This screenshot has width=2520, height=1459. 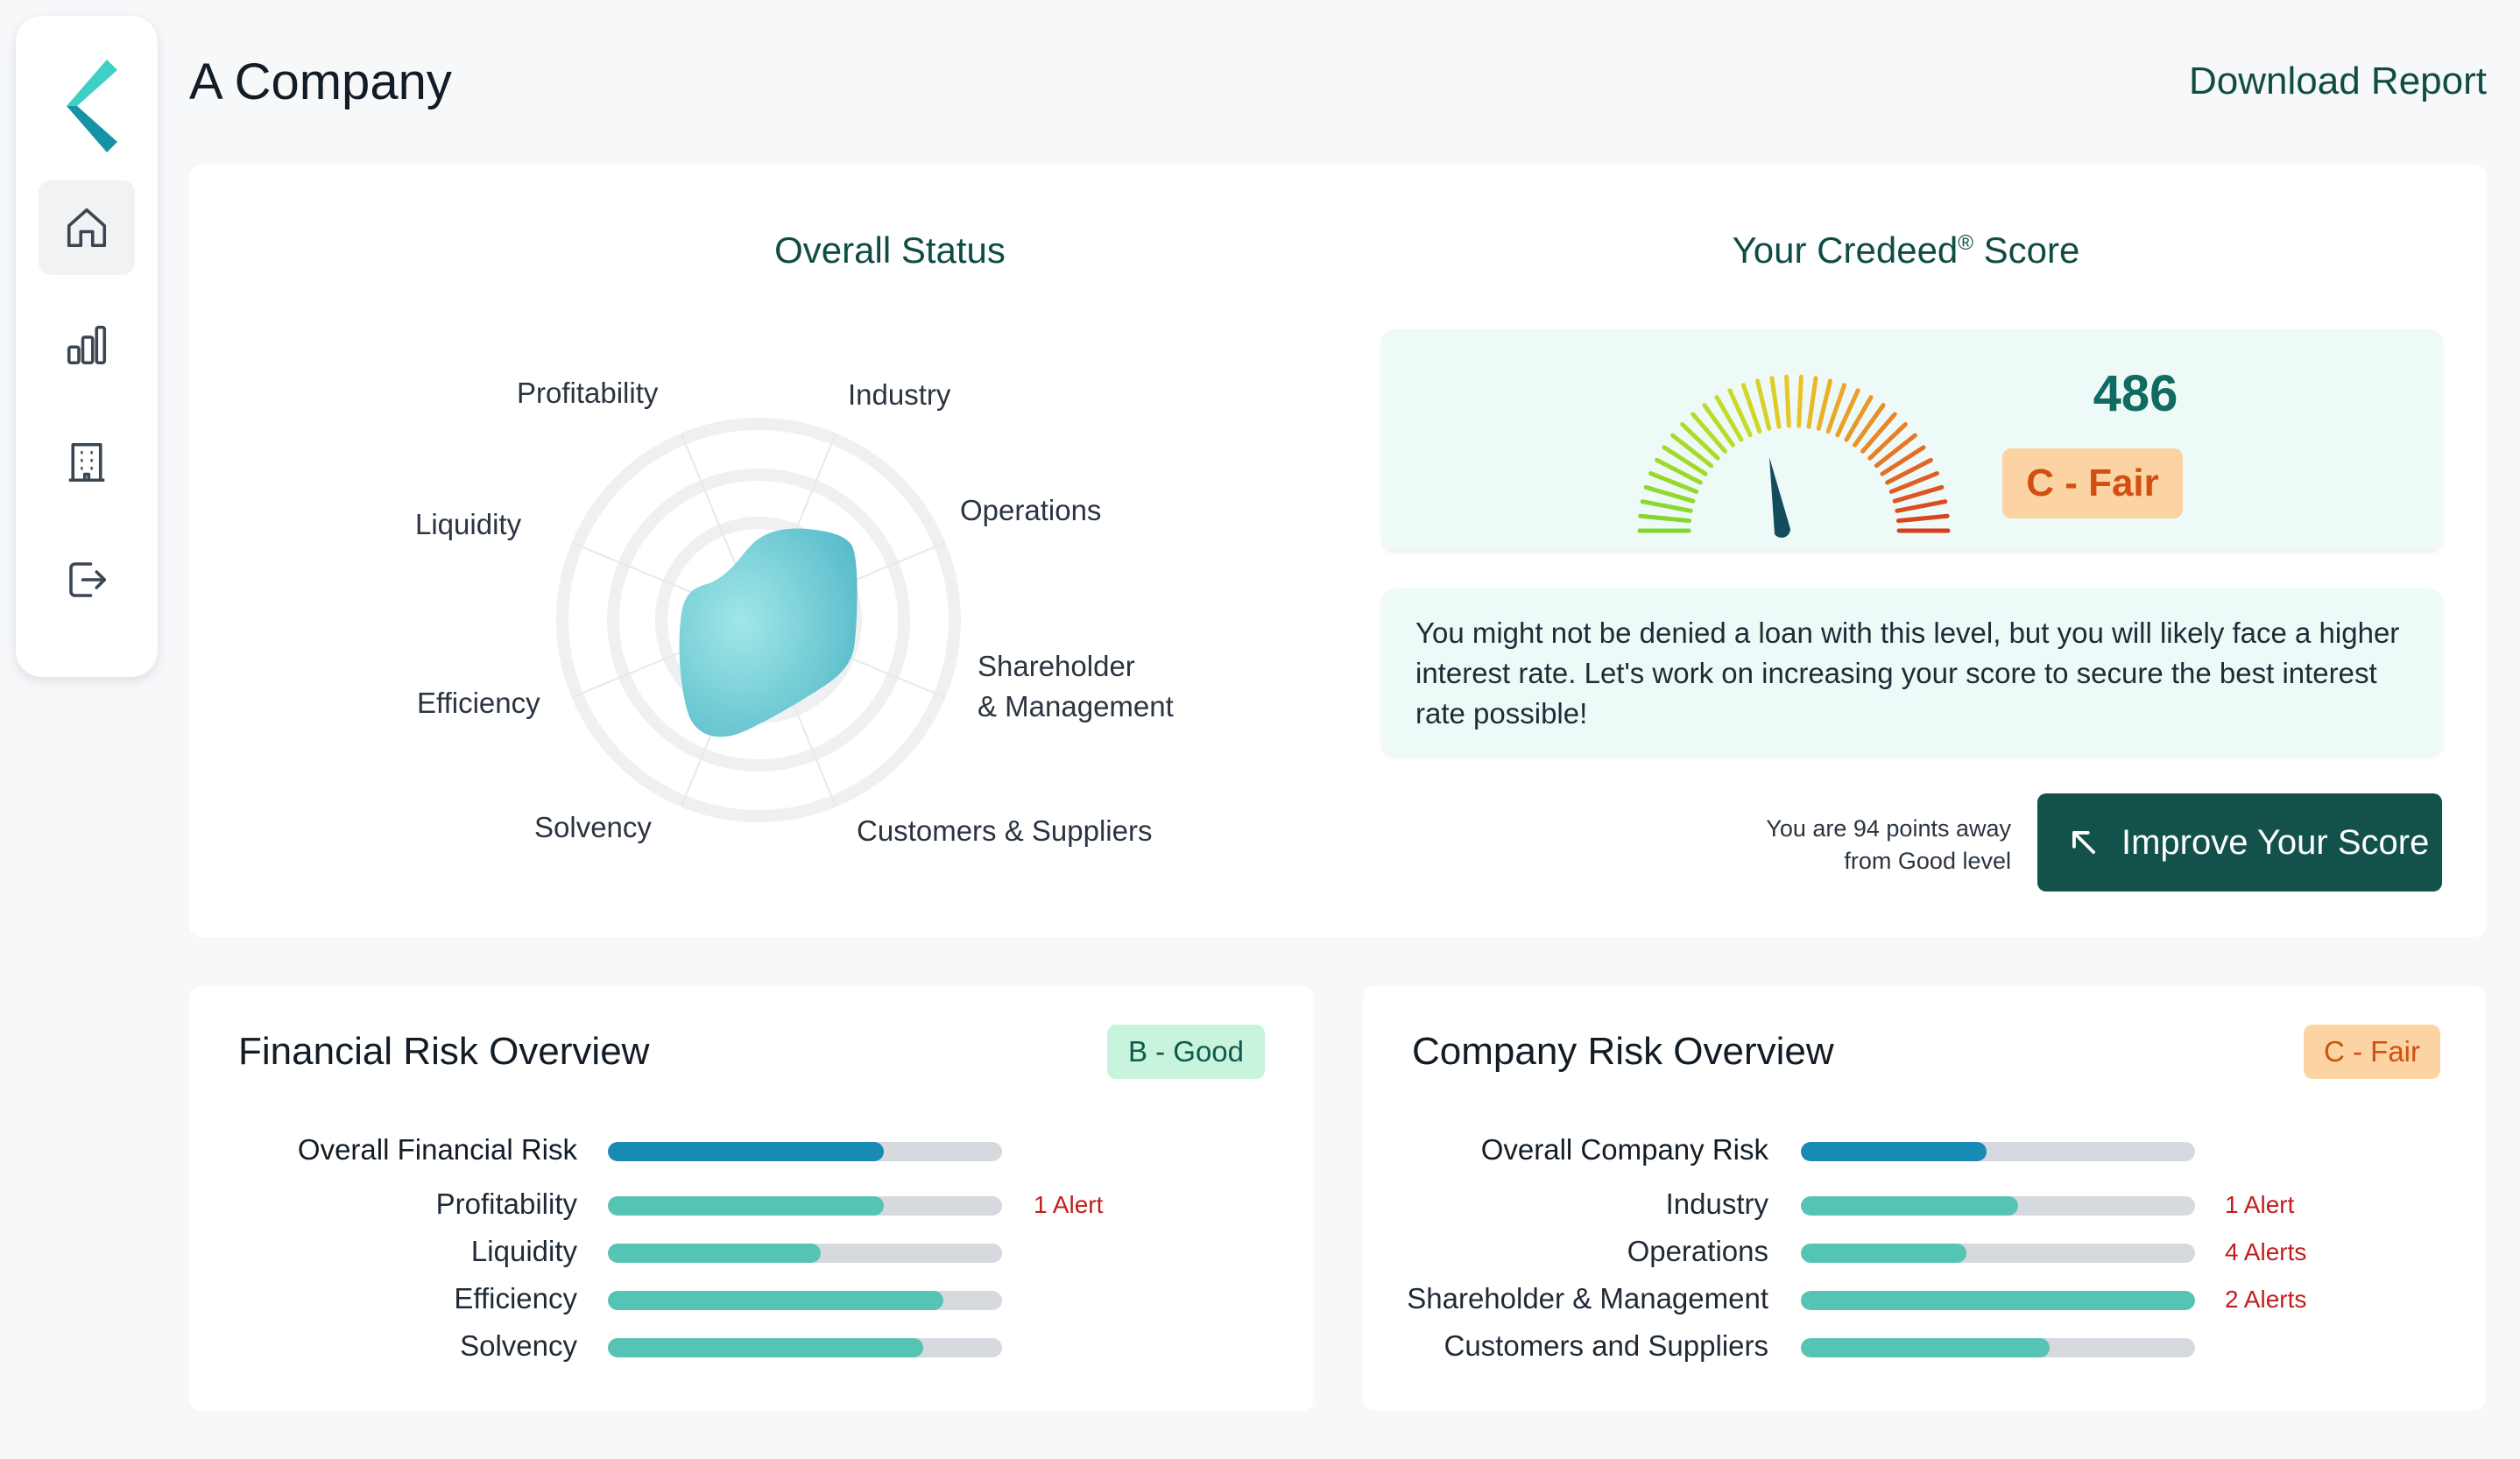 What do you see at coordinates (320, 81) in the screenshot?
I see `page-title: A Company` at bounding box center [320, 81].